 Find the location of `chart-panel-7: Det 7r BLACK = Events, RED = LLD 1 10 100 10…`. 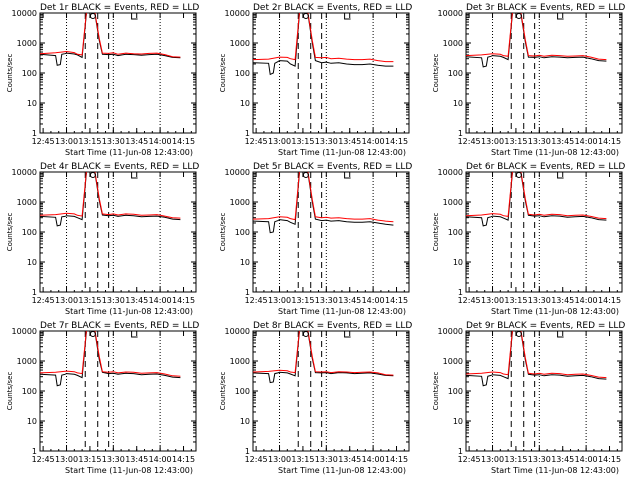

chart-panel-7: Det 7r BLACK = Events, RED = LLD 1 10 100 10… is located at coordinates (102, 398).